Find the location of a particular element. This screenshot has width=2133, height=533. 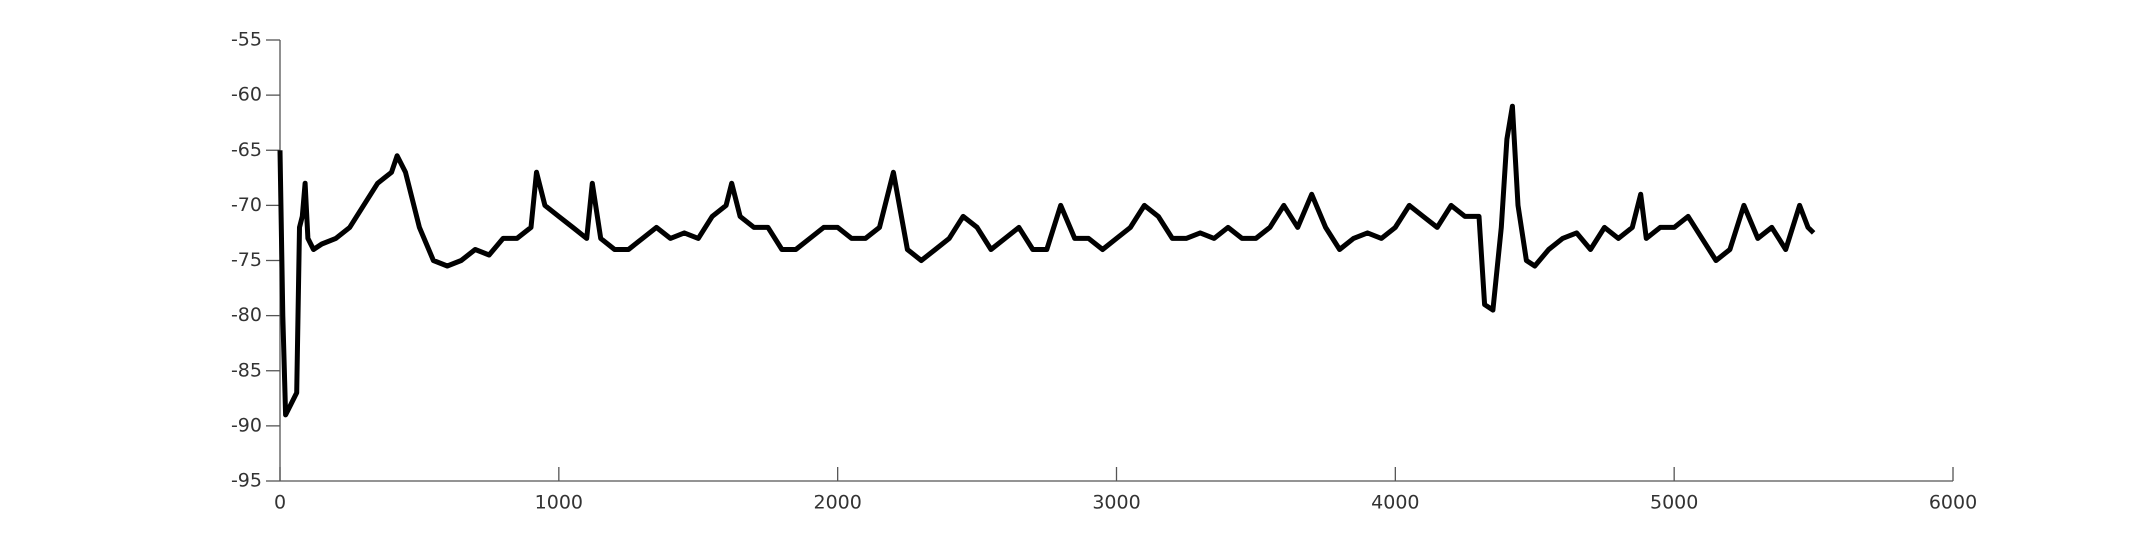

y-tick-label: -90 is located at coordinates (246, 425).